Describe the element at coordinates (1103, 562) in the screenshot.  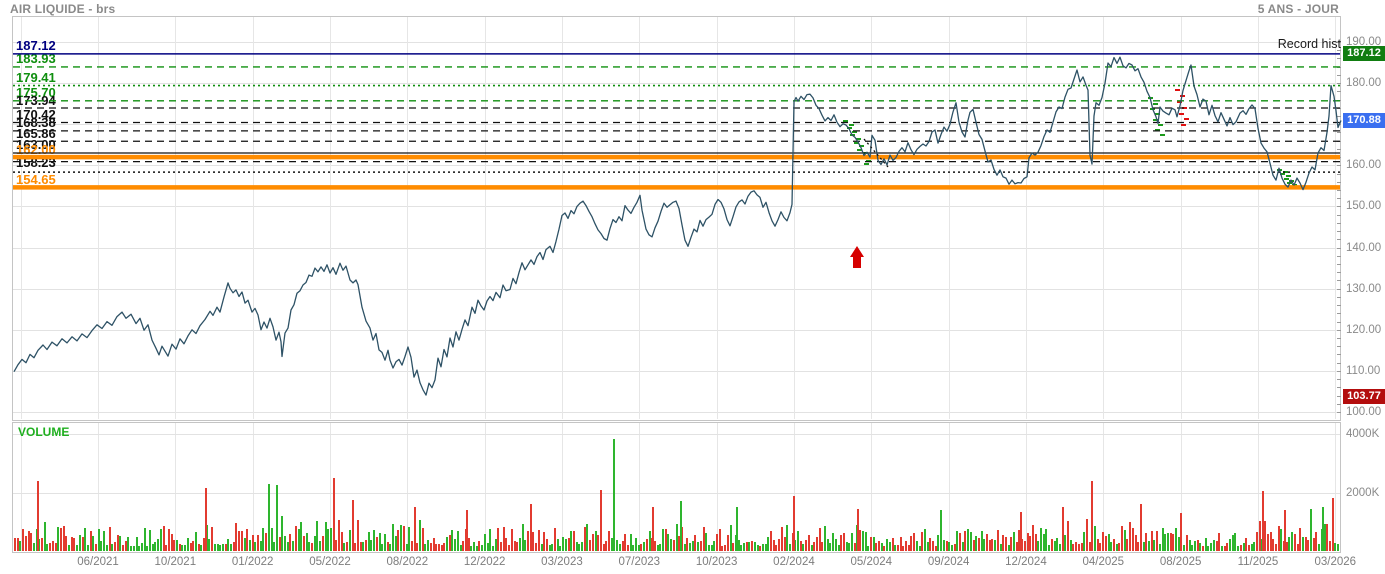
I see `x-axis-label: 04/2025` at that location.